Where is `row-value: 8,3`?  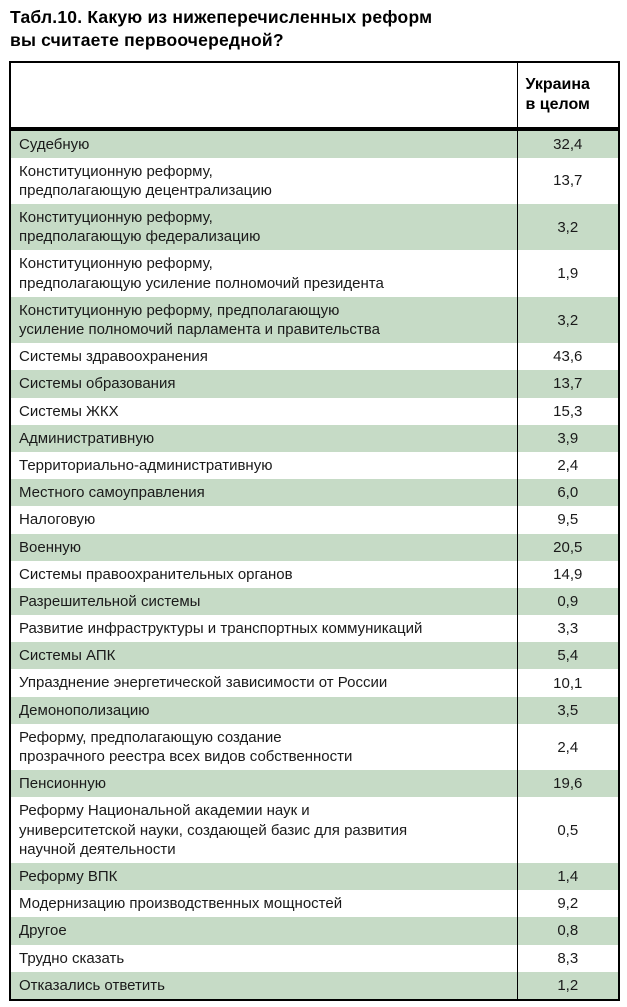 row-value: 8,3 is located at coordinates (567, 958).